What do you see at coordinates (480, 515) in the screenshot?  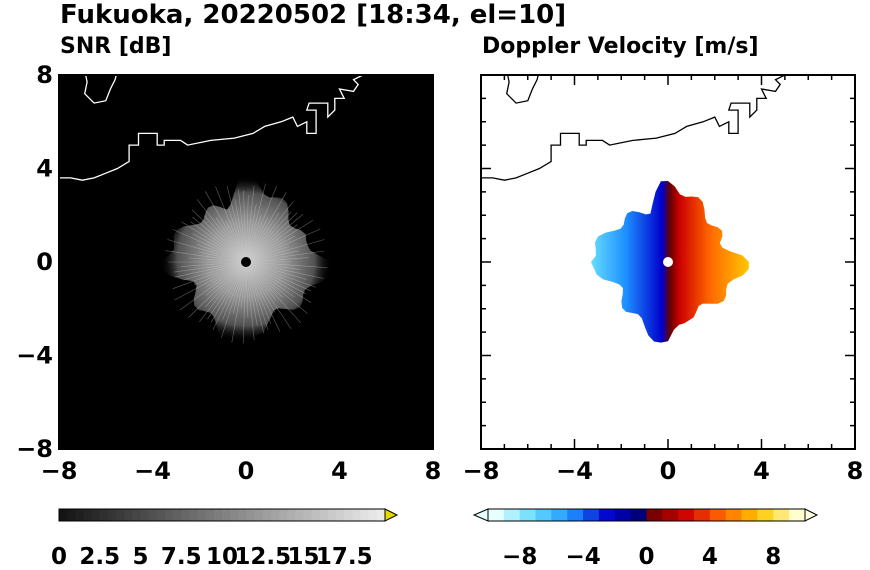 I see `doppler-colorbar-extend-min` at bounding box center [480, 515].